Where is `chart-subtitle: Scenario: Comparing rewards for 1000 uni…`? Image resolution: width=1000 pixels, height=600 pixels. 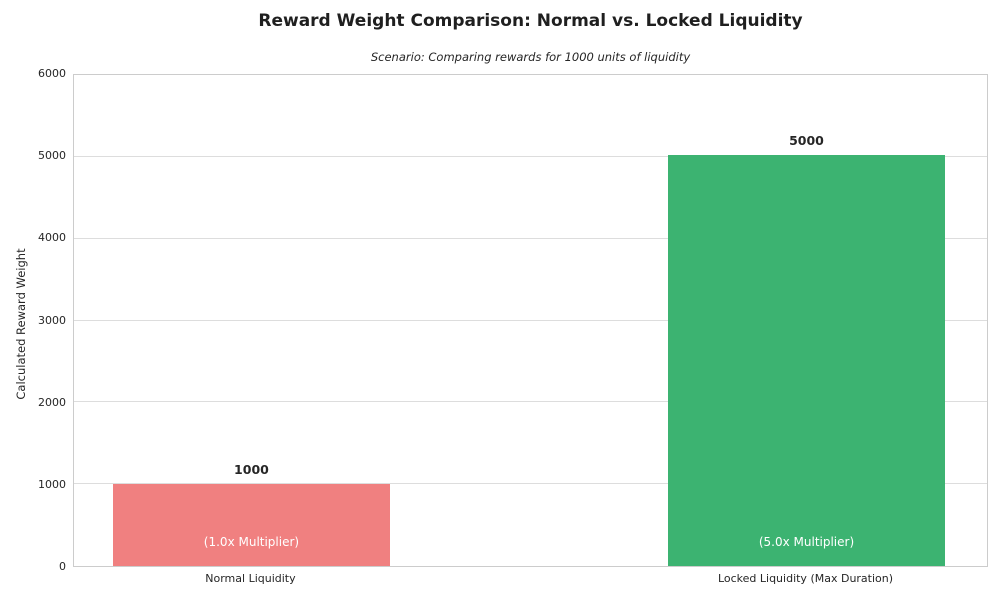 chart-subtitle: Scenario: Comparing rewards for 1000 uni… is located at coordinates (530, 57).